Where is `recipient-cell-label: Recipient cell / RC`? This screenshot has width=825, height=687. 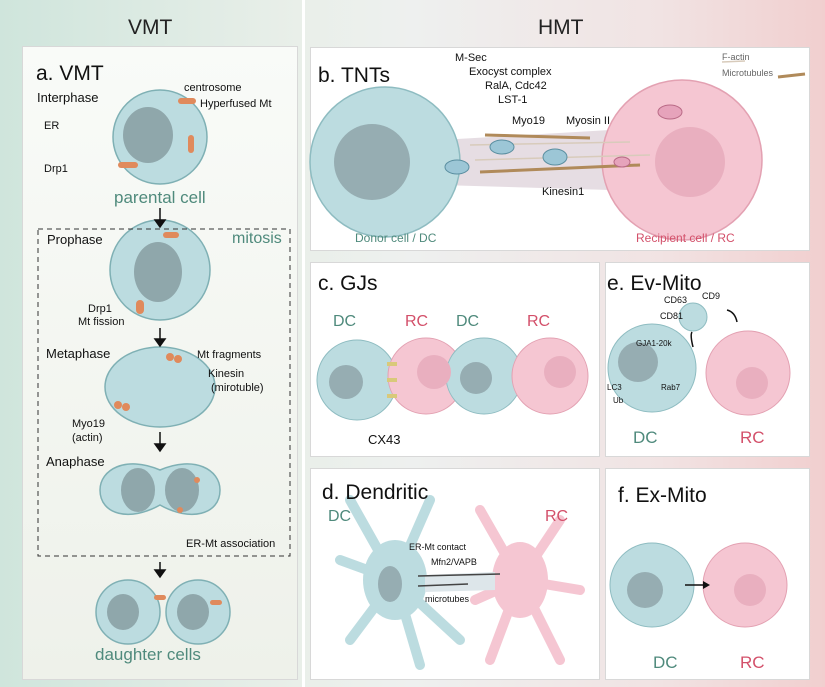
recipient-cell-label: Recipient cell / RC is located at coordinates (685, 238).